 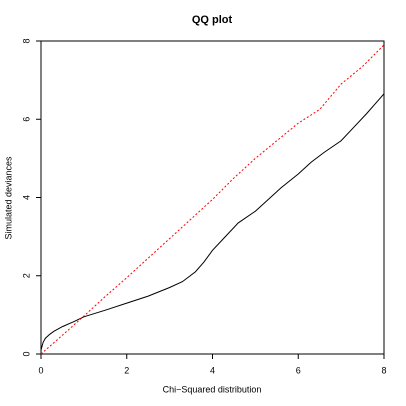 I want to click on y-axis-label: Simulated deviances, so click(x=8, y=198).